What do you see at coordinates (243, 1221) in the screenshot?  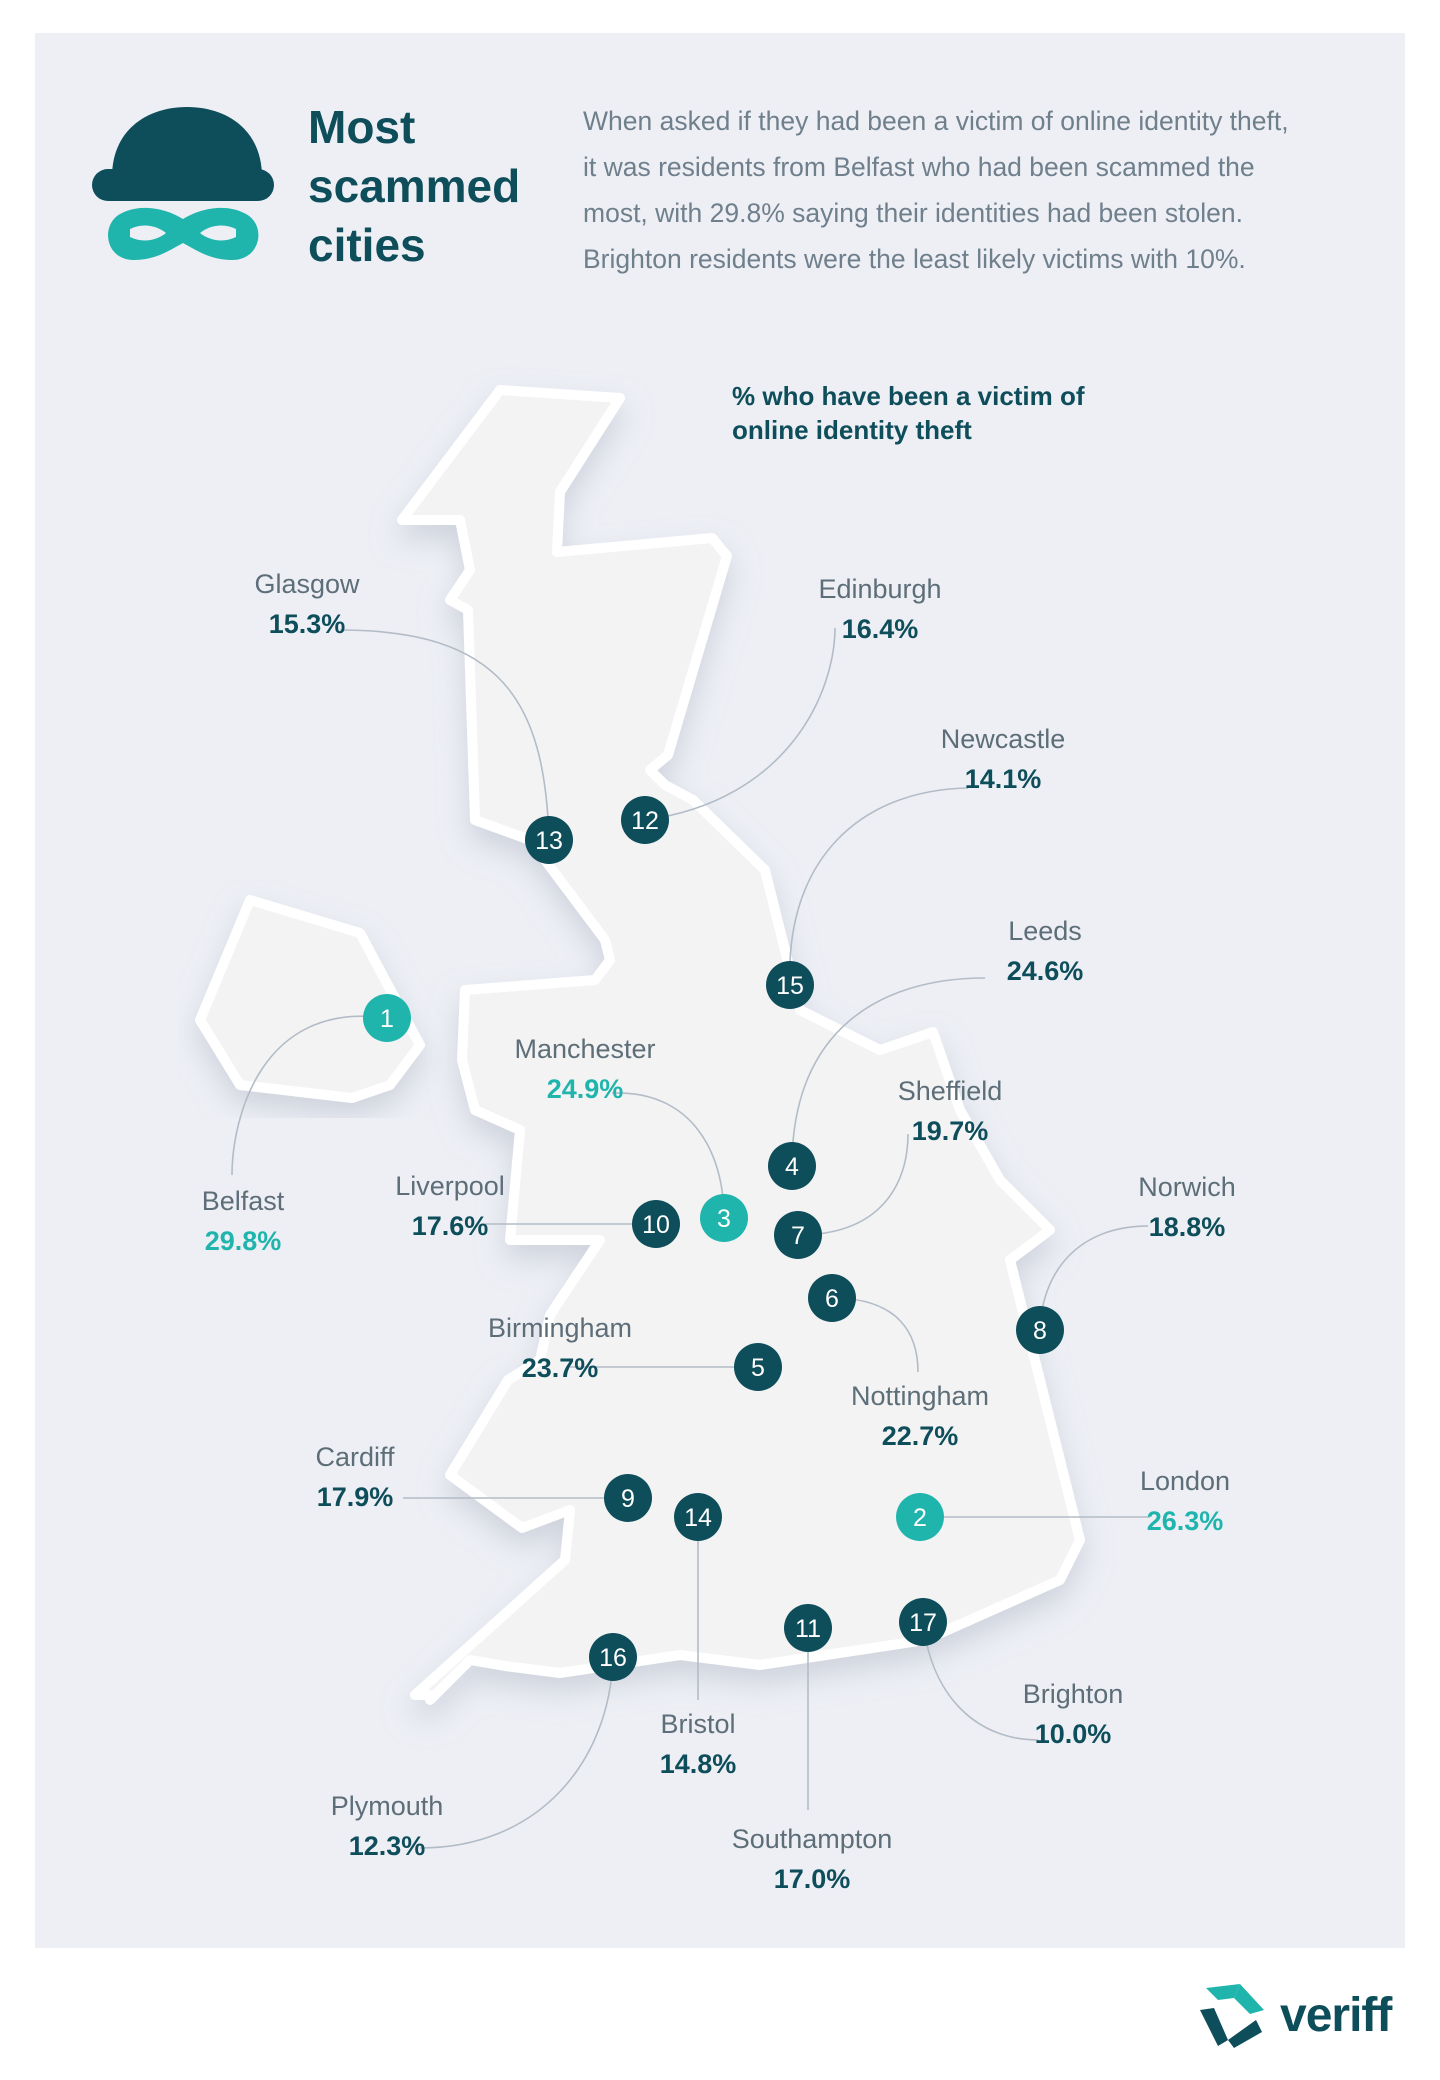 I see `city-label-belfast: Belfast 29.8%` at bounding box center [243, 1221].